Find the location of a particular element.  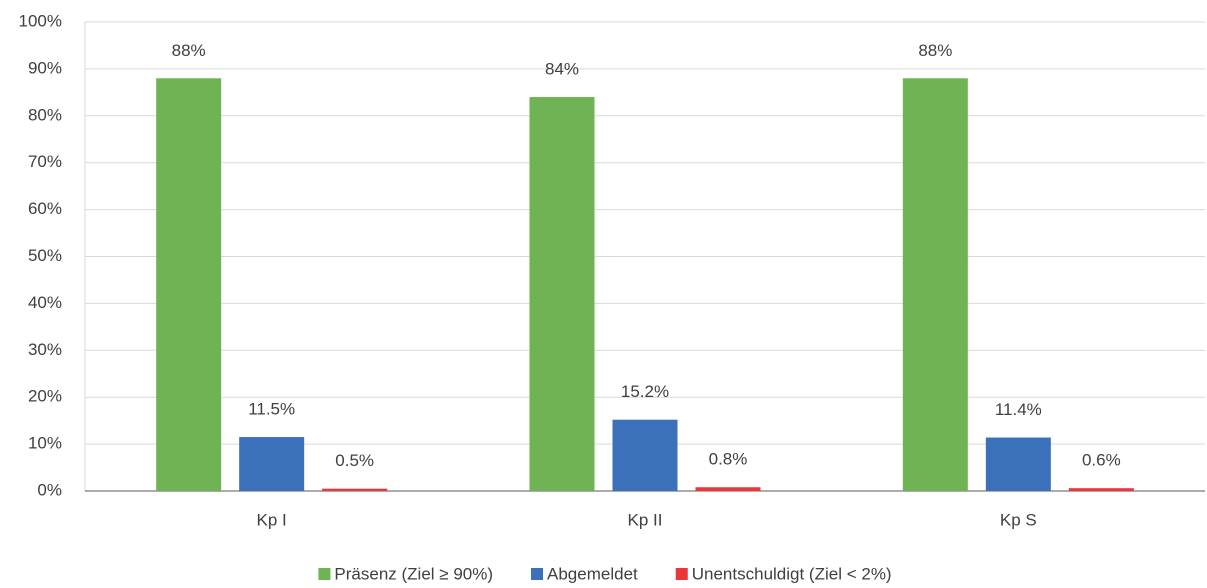

data-label: 0.6% is located at coordinates (1101, 460).